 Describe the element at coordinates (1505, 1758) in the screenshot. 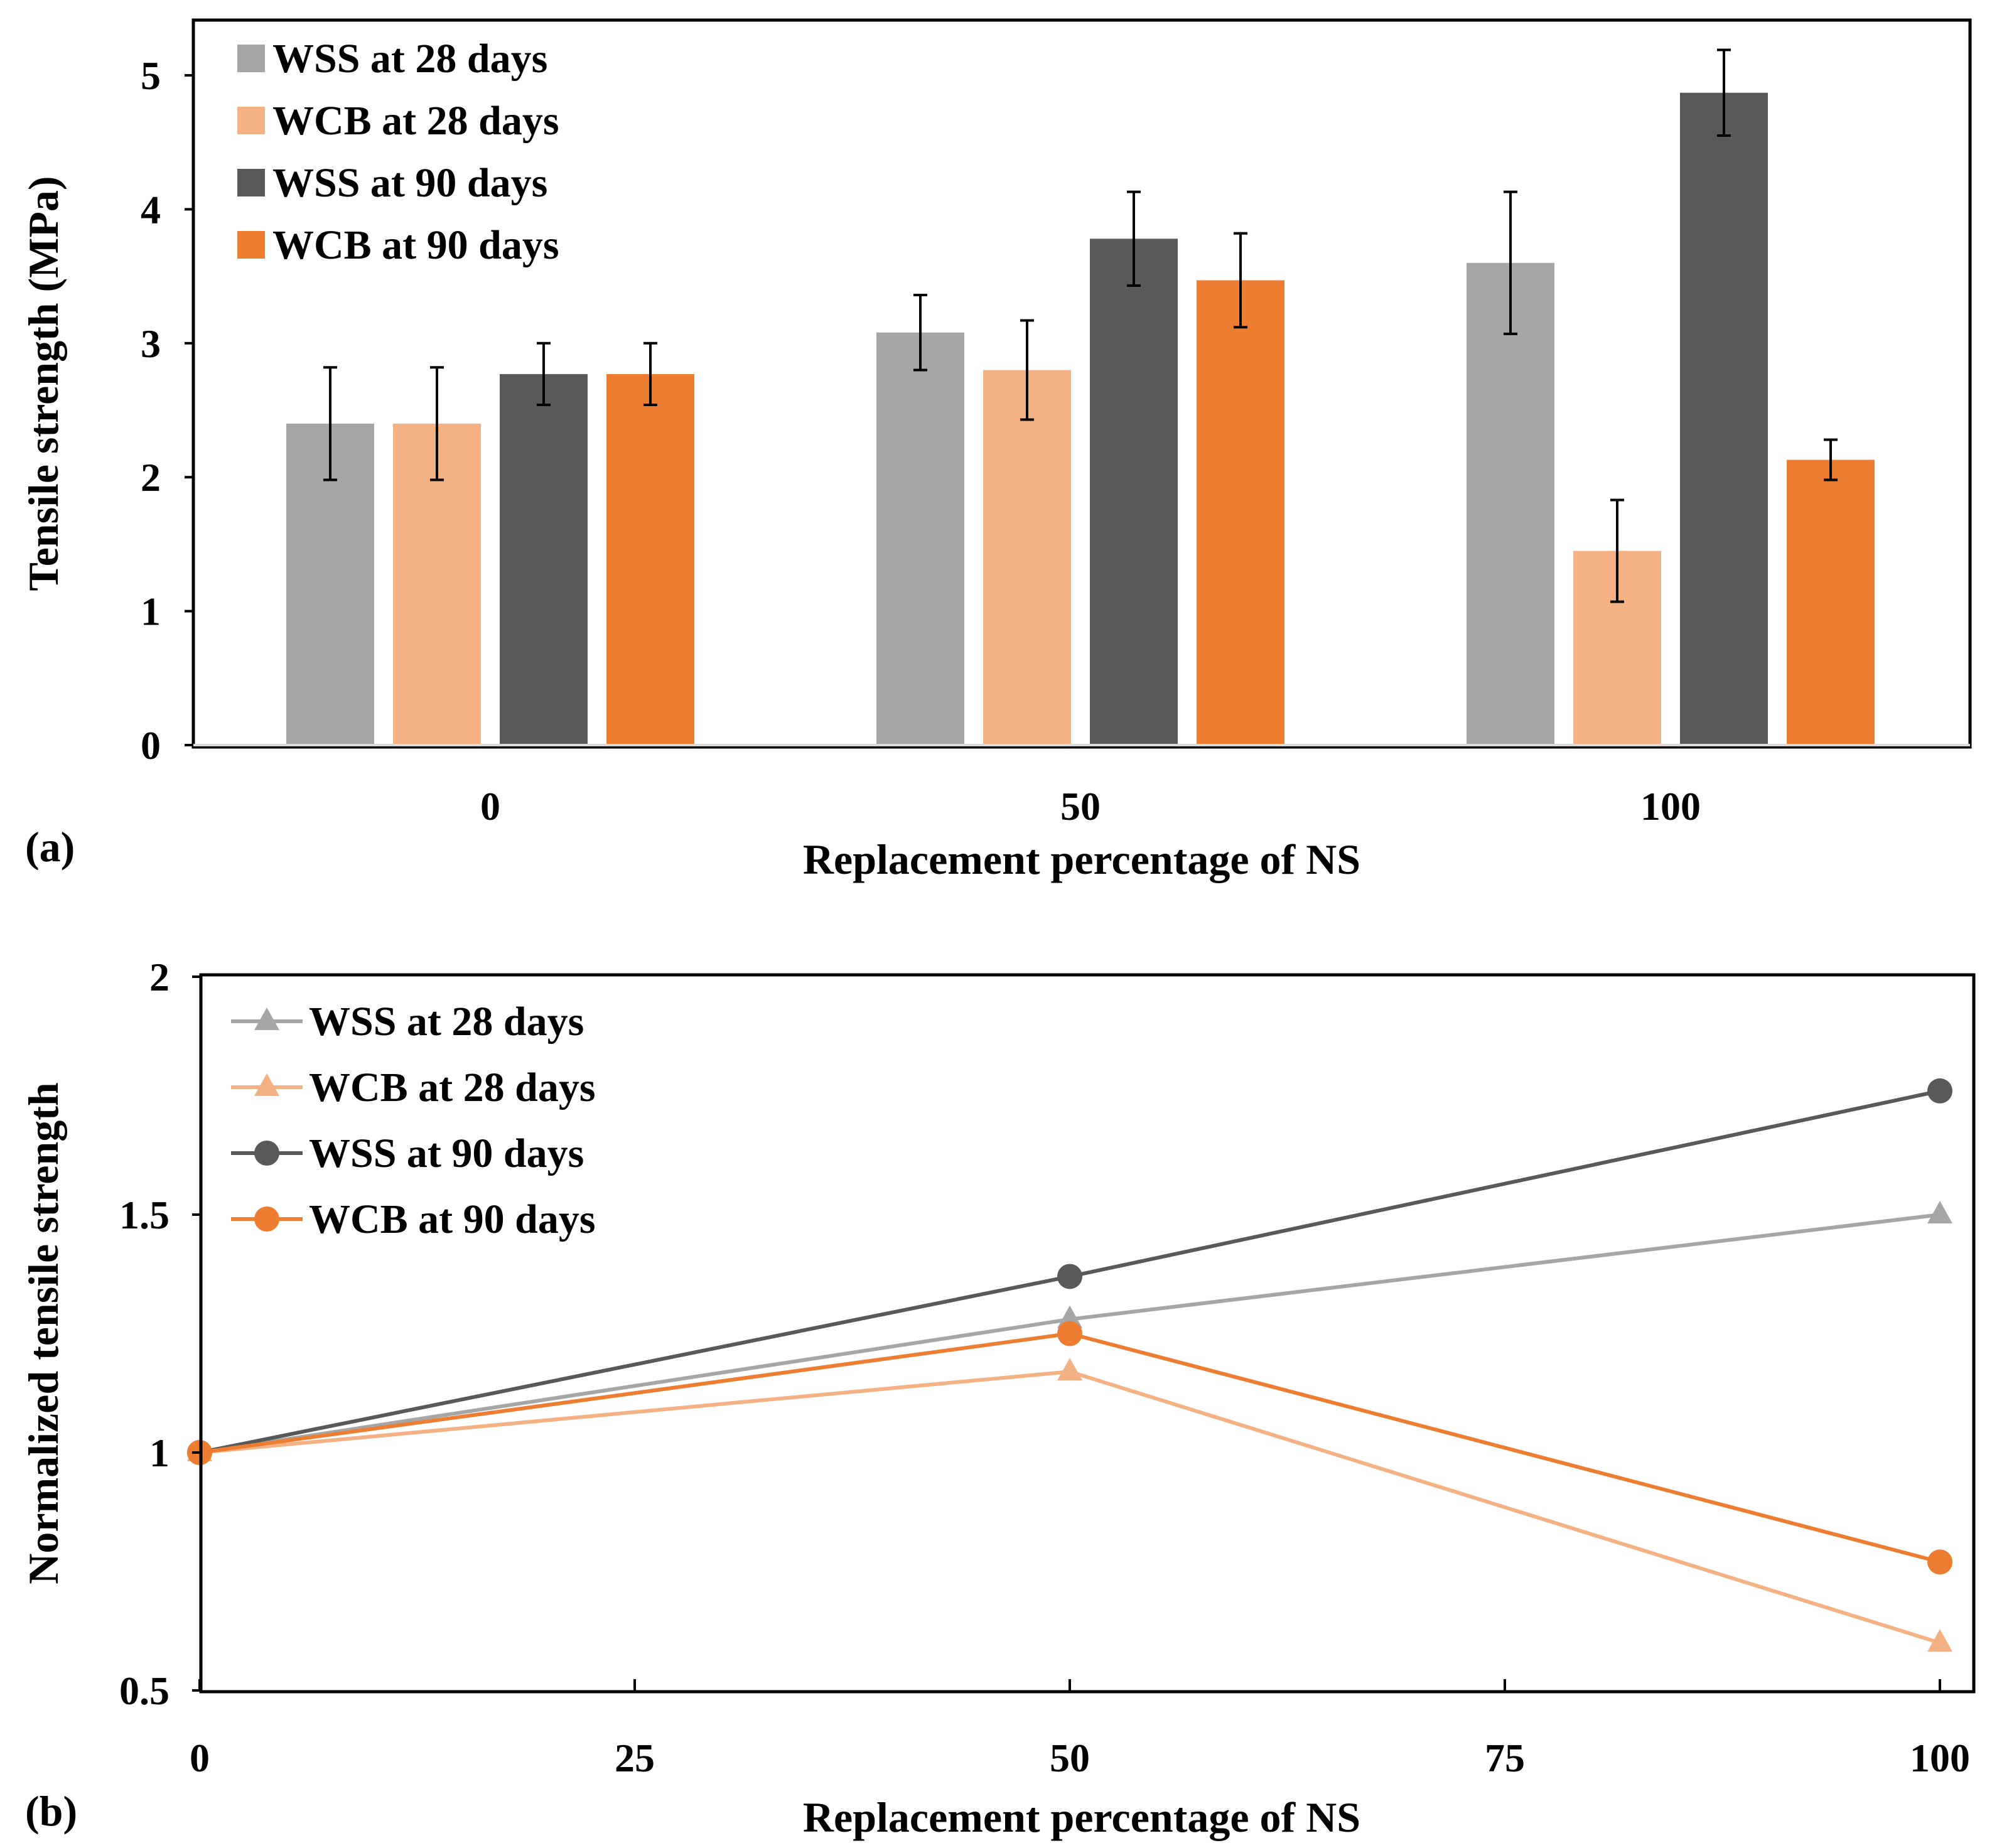

I see `x-tick-label: 75` at that location.